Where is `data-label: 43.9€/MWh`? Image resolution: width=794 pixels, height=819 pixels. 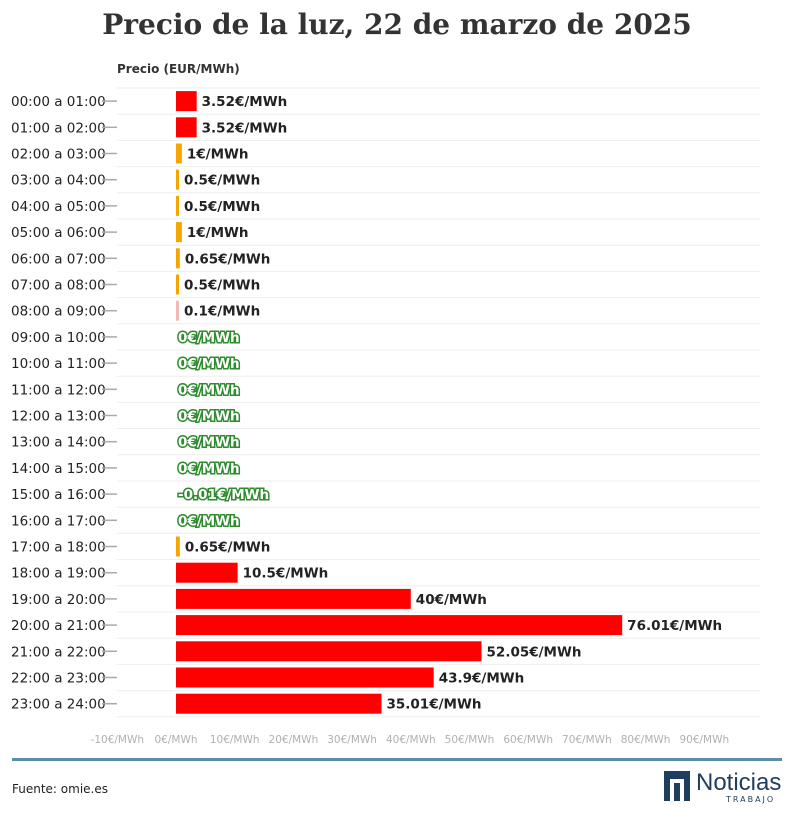
data-label: 43.9€/MWh is located at coordinates (482, 679).